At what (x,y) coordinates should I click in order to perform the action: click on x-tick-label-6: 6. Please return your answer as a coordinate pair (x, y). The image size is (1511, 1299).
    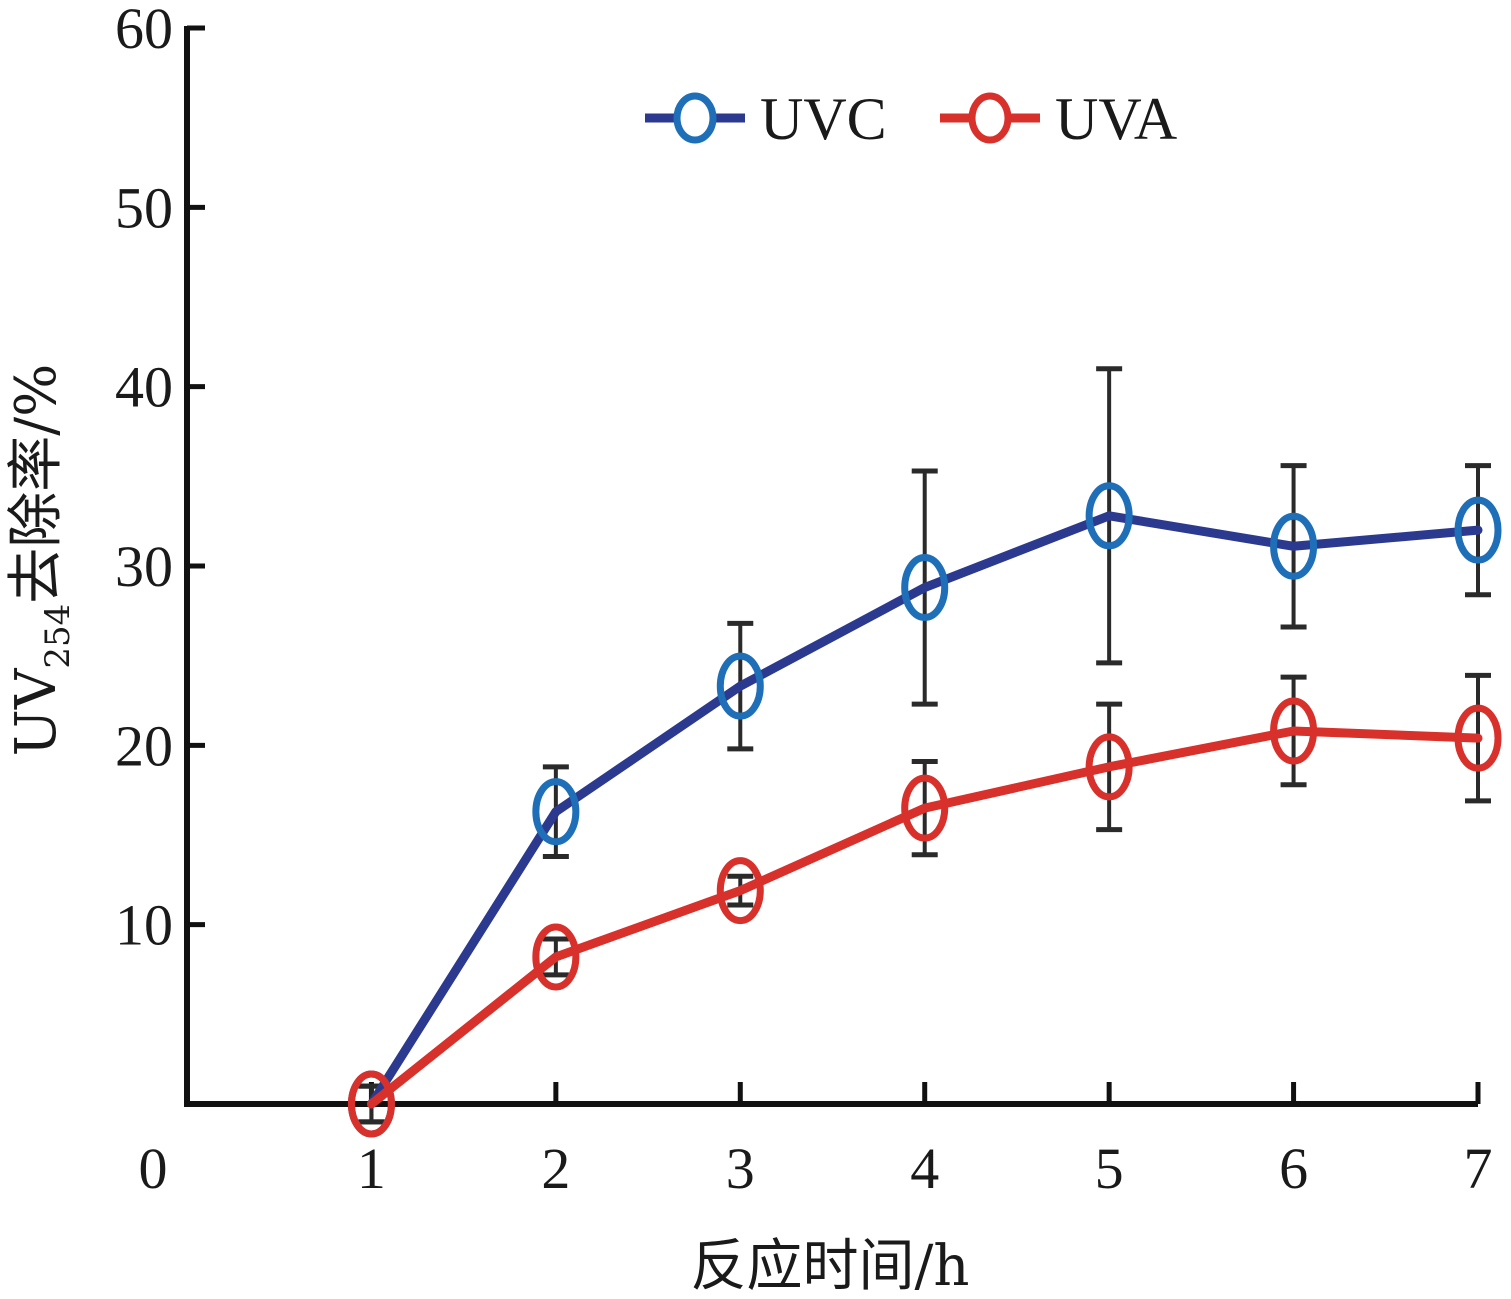
    Looking at the image, I should click on (1293, 1168).